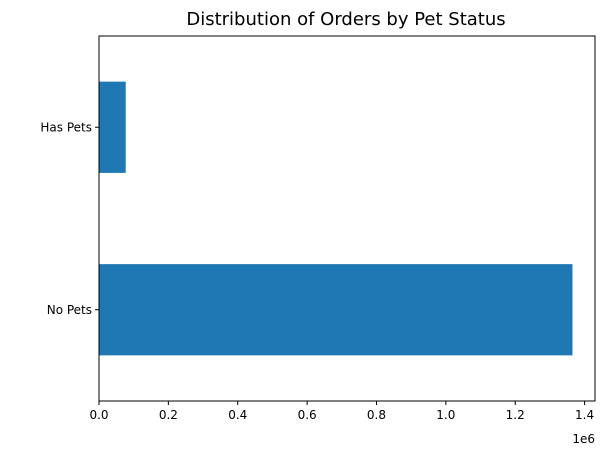  What do you see at coordinates (98, 415) in the screenshot?
I see `x-tick-label-0: 0.0` at bounding box center [98, 415].